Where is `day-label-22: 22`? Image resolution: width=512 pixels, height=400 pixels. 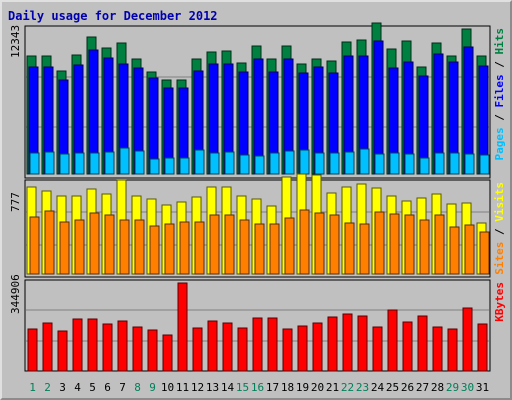 day-label-22: 22 is located at coordinates (347, 387).